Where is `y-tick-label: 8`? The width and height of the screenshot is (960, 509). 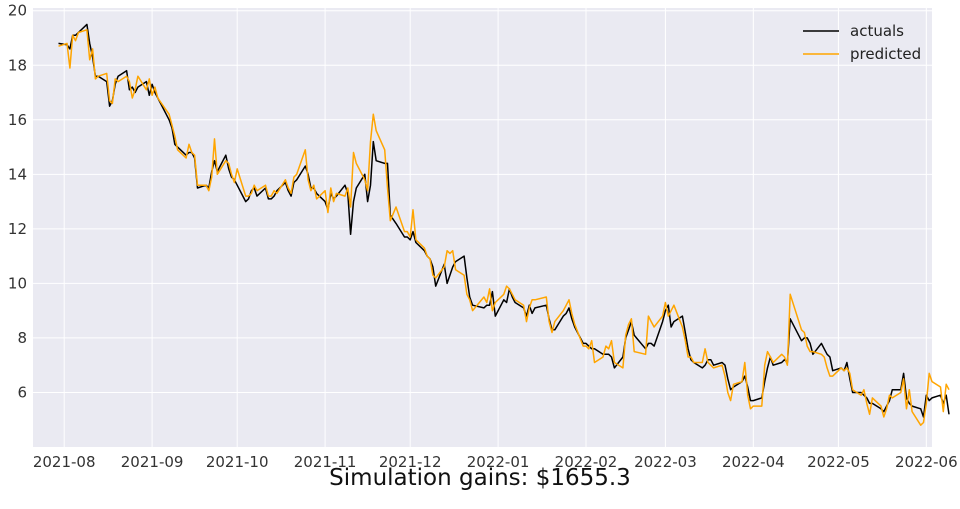 y-tick-label: 8 is located at coordinates (22, 338).